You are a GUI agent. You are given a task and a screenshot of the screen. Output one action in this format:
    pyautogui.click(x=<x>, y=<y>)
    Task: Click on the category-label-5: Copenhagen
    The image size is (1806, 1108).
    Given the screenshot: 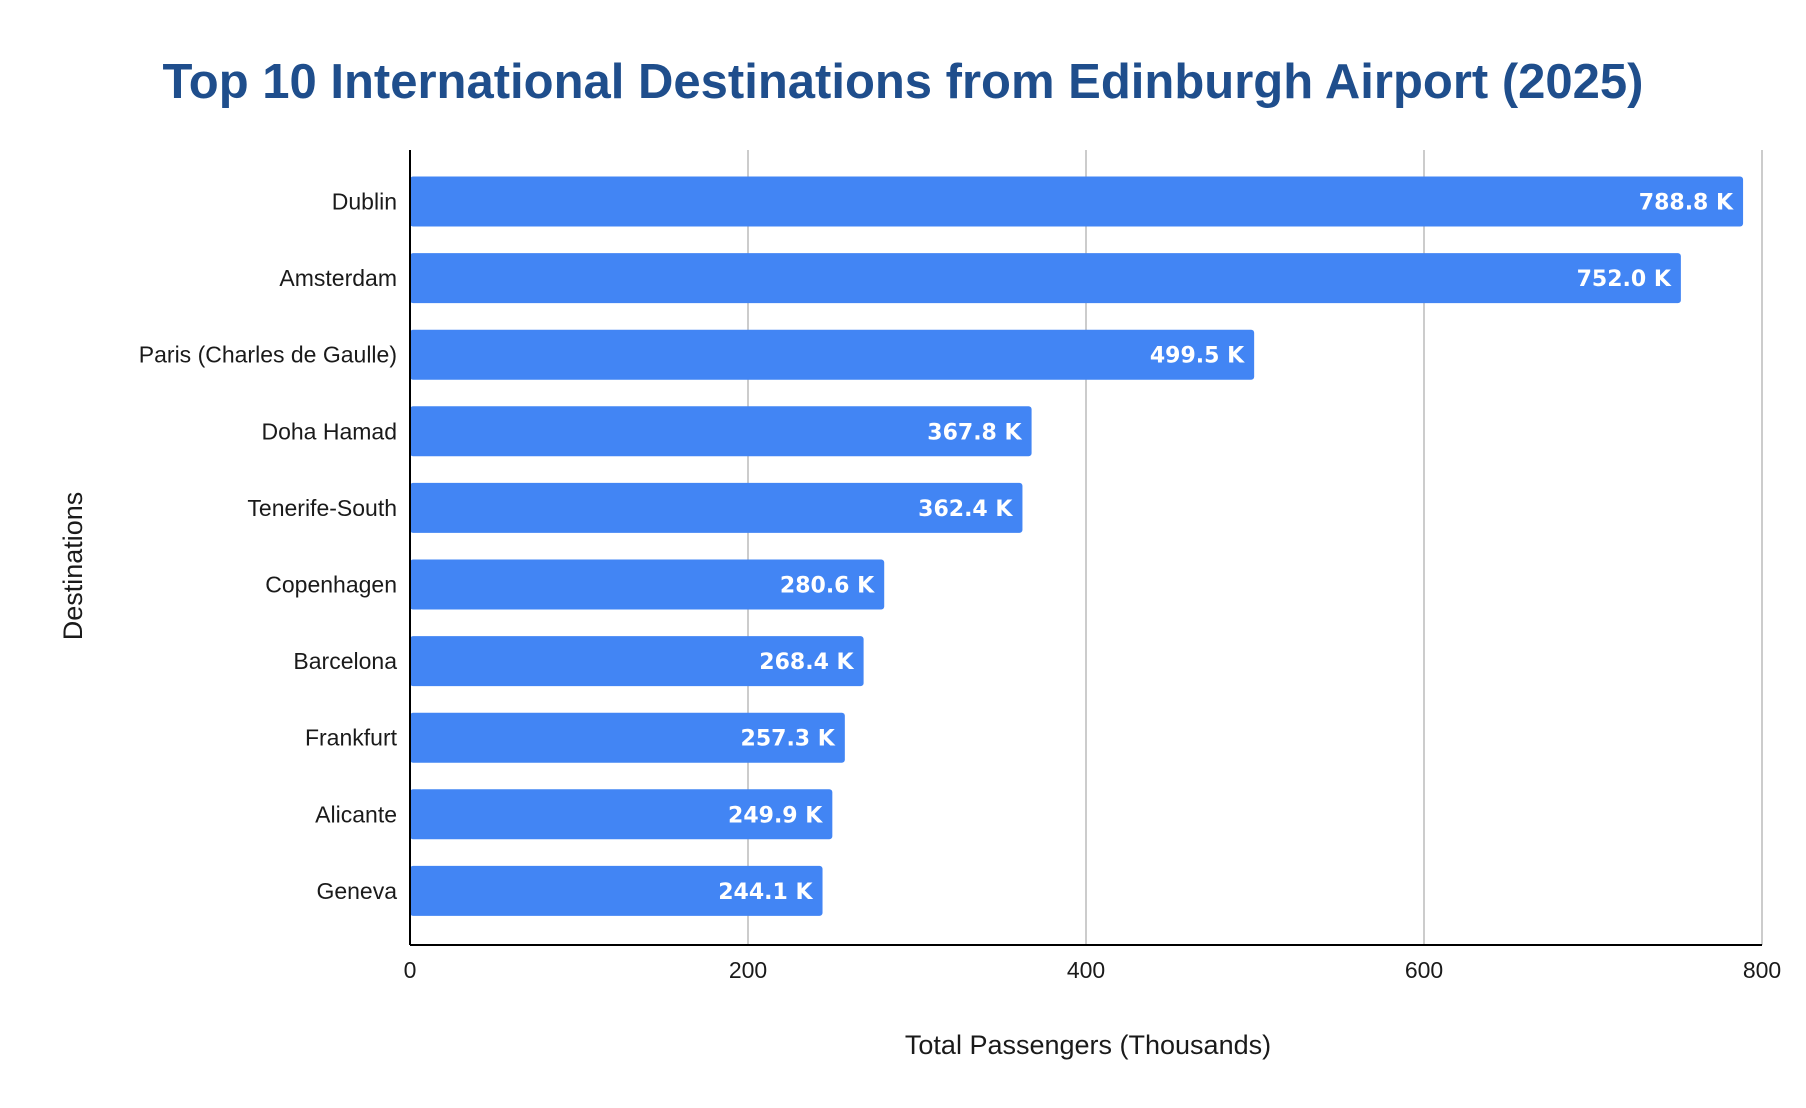 What is the action you would take?
    pyautogui.click(x=331, y=585)
    